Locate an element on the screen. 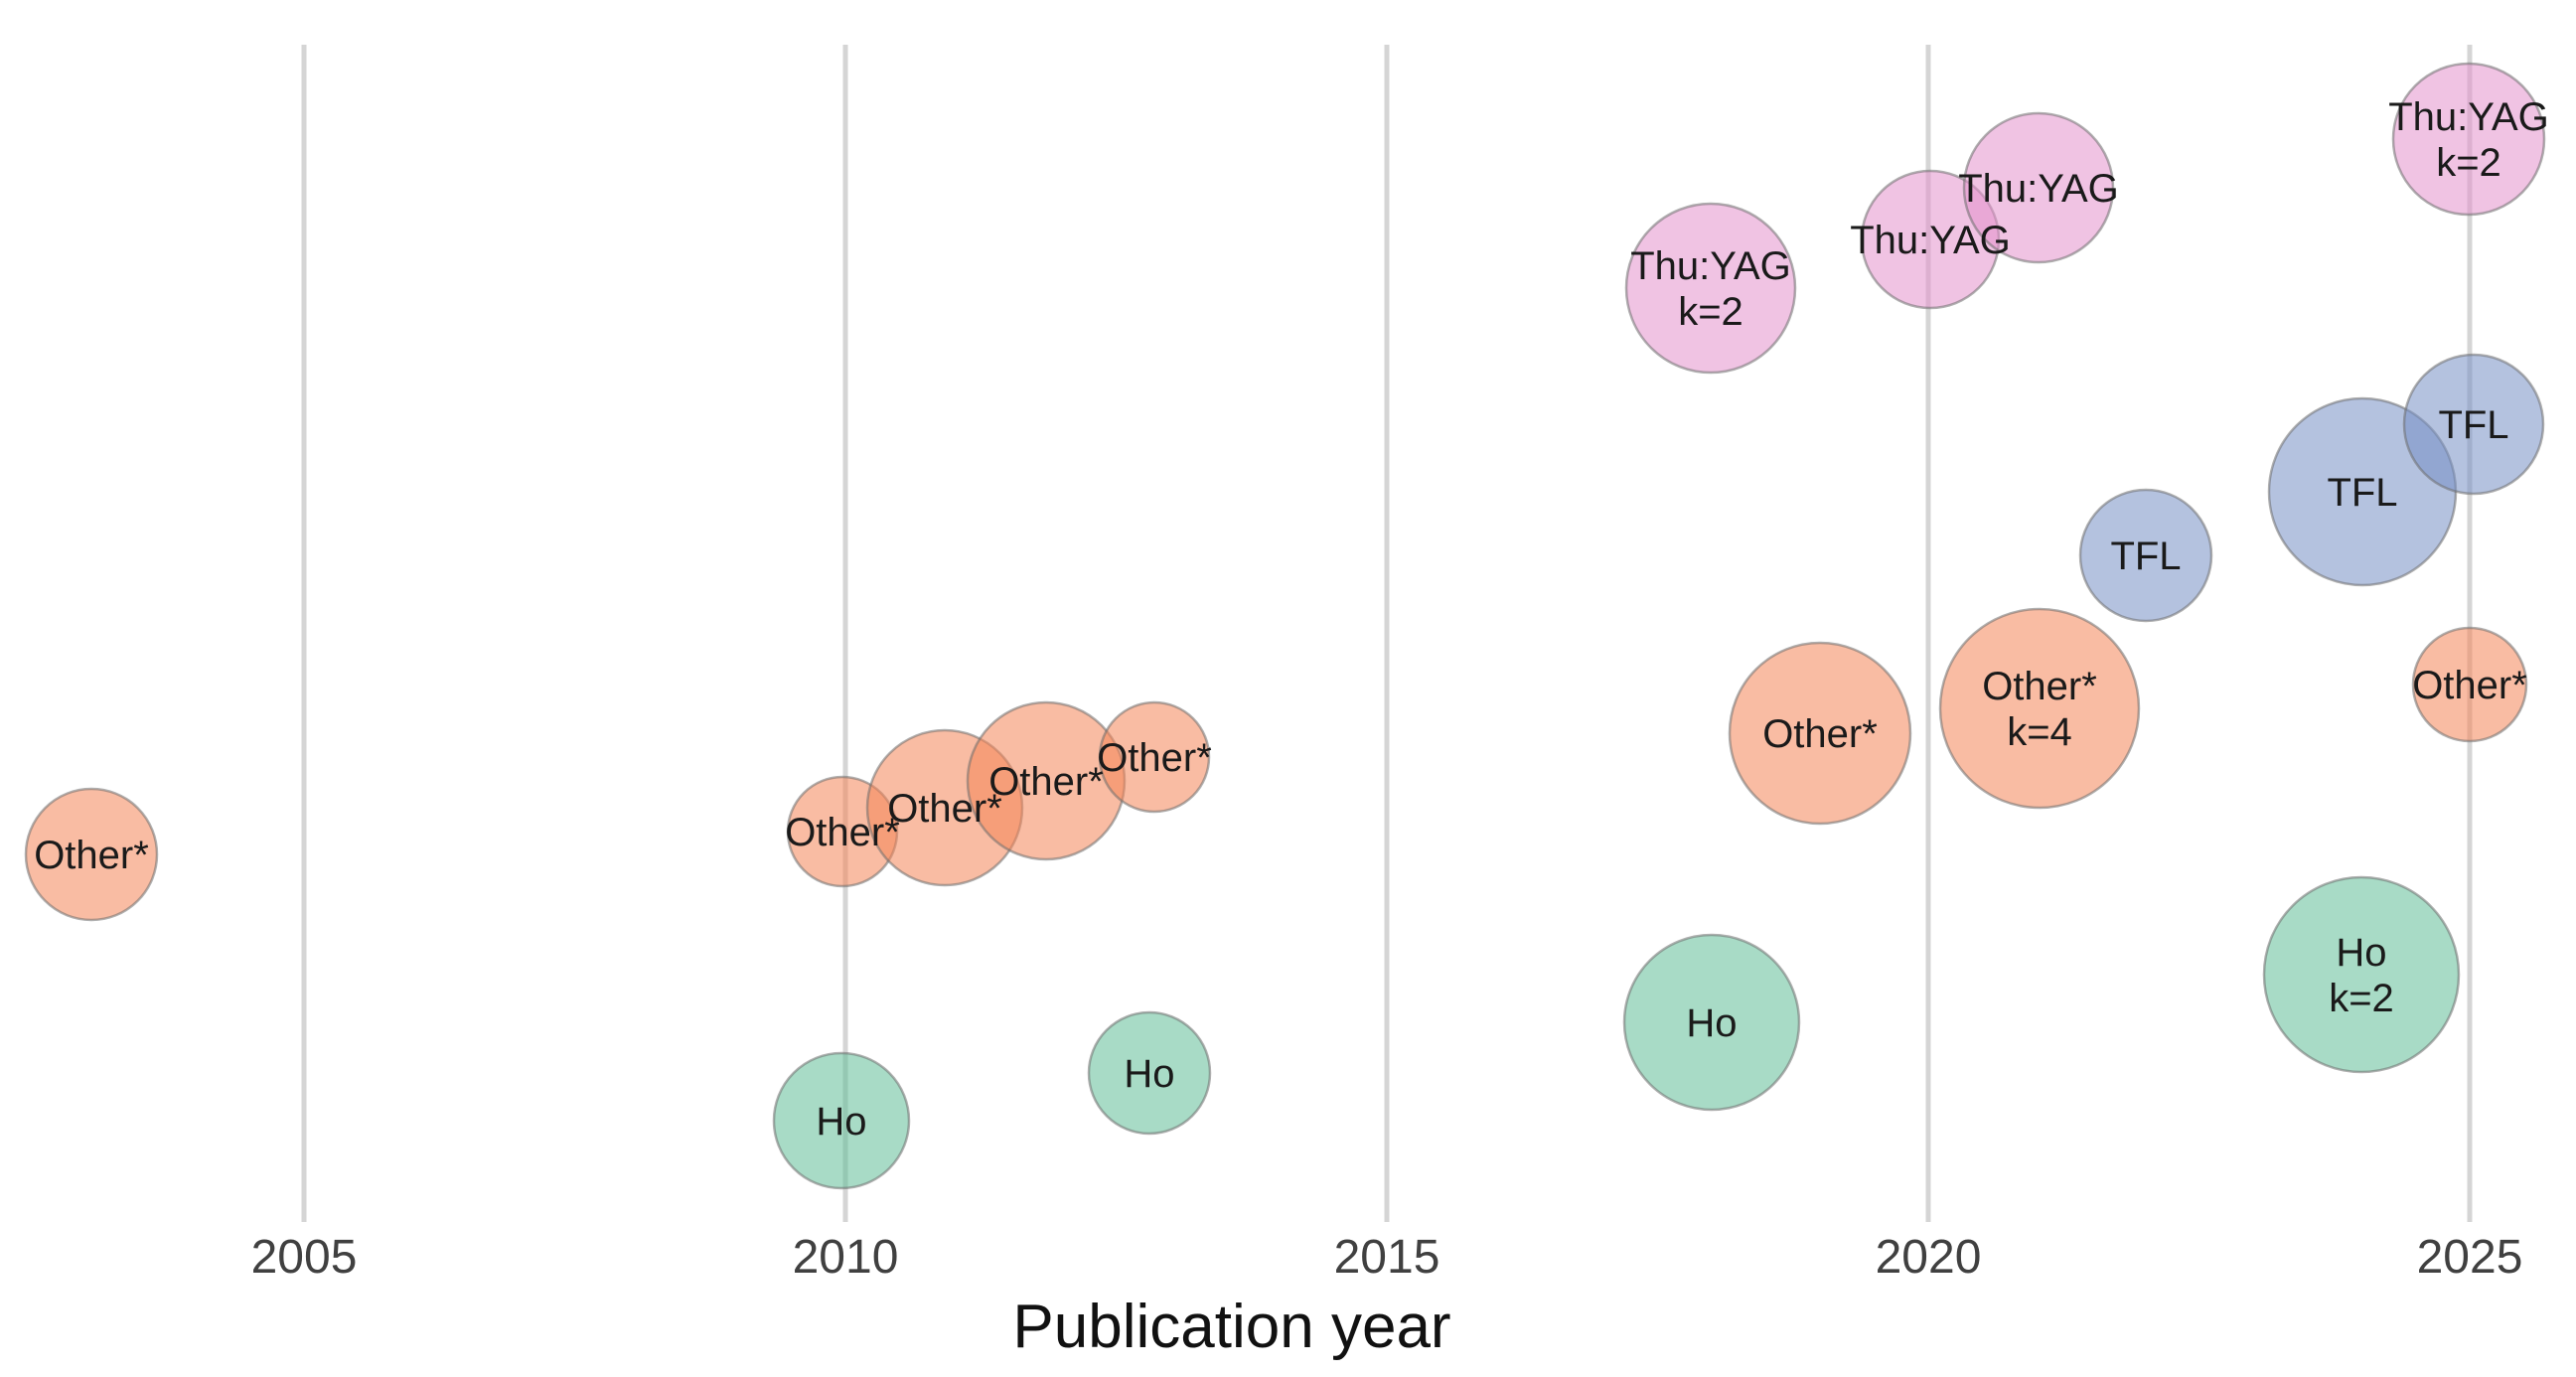 The width and height of the screenshot is (2576, 1377). bubble-label-thu-yag-2025-k2: Thu:YAG k=2 is located at coordinates (2468, 140).